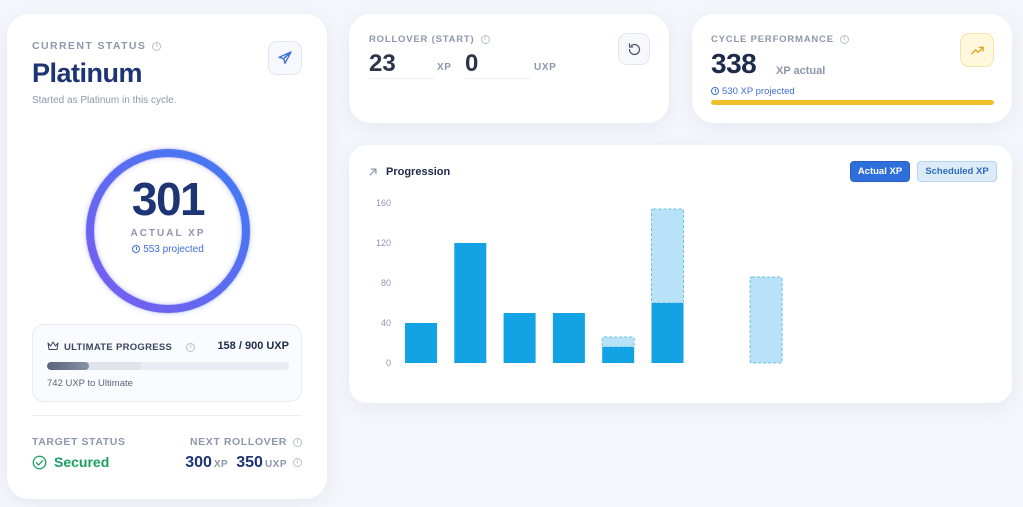 The image size is (1023, 507). I want to click on next-rollover-xp: 300, so click(198, 462).